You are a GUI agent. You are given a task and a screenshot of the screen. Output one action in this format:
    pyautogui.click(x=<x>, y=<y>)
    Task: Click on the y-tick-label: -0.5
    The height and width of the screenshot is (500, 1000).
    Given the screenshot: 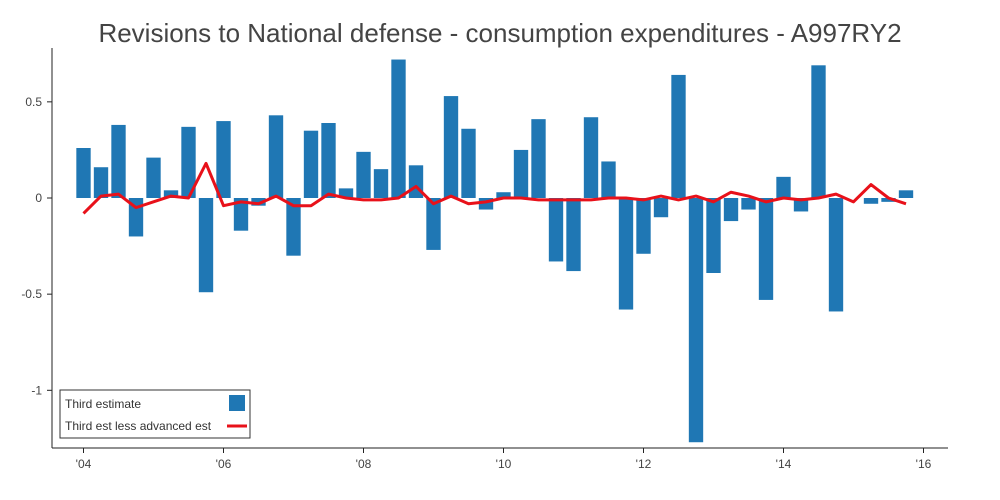 What is the action you would take?
    pyautogui.click(x=31, y=294)
    